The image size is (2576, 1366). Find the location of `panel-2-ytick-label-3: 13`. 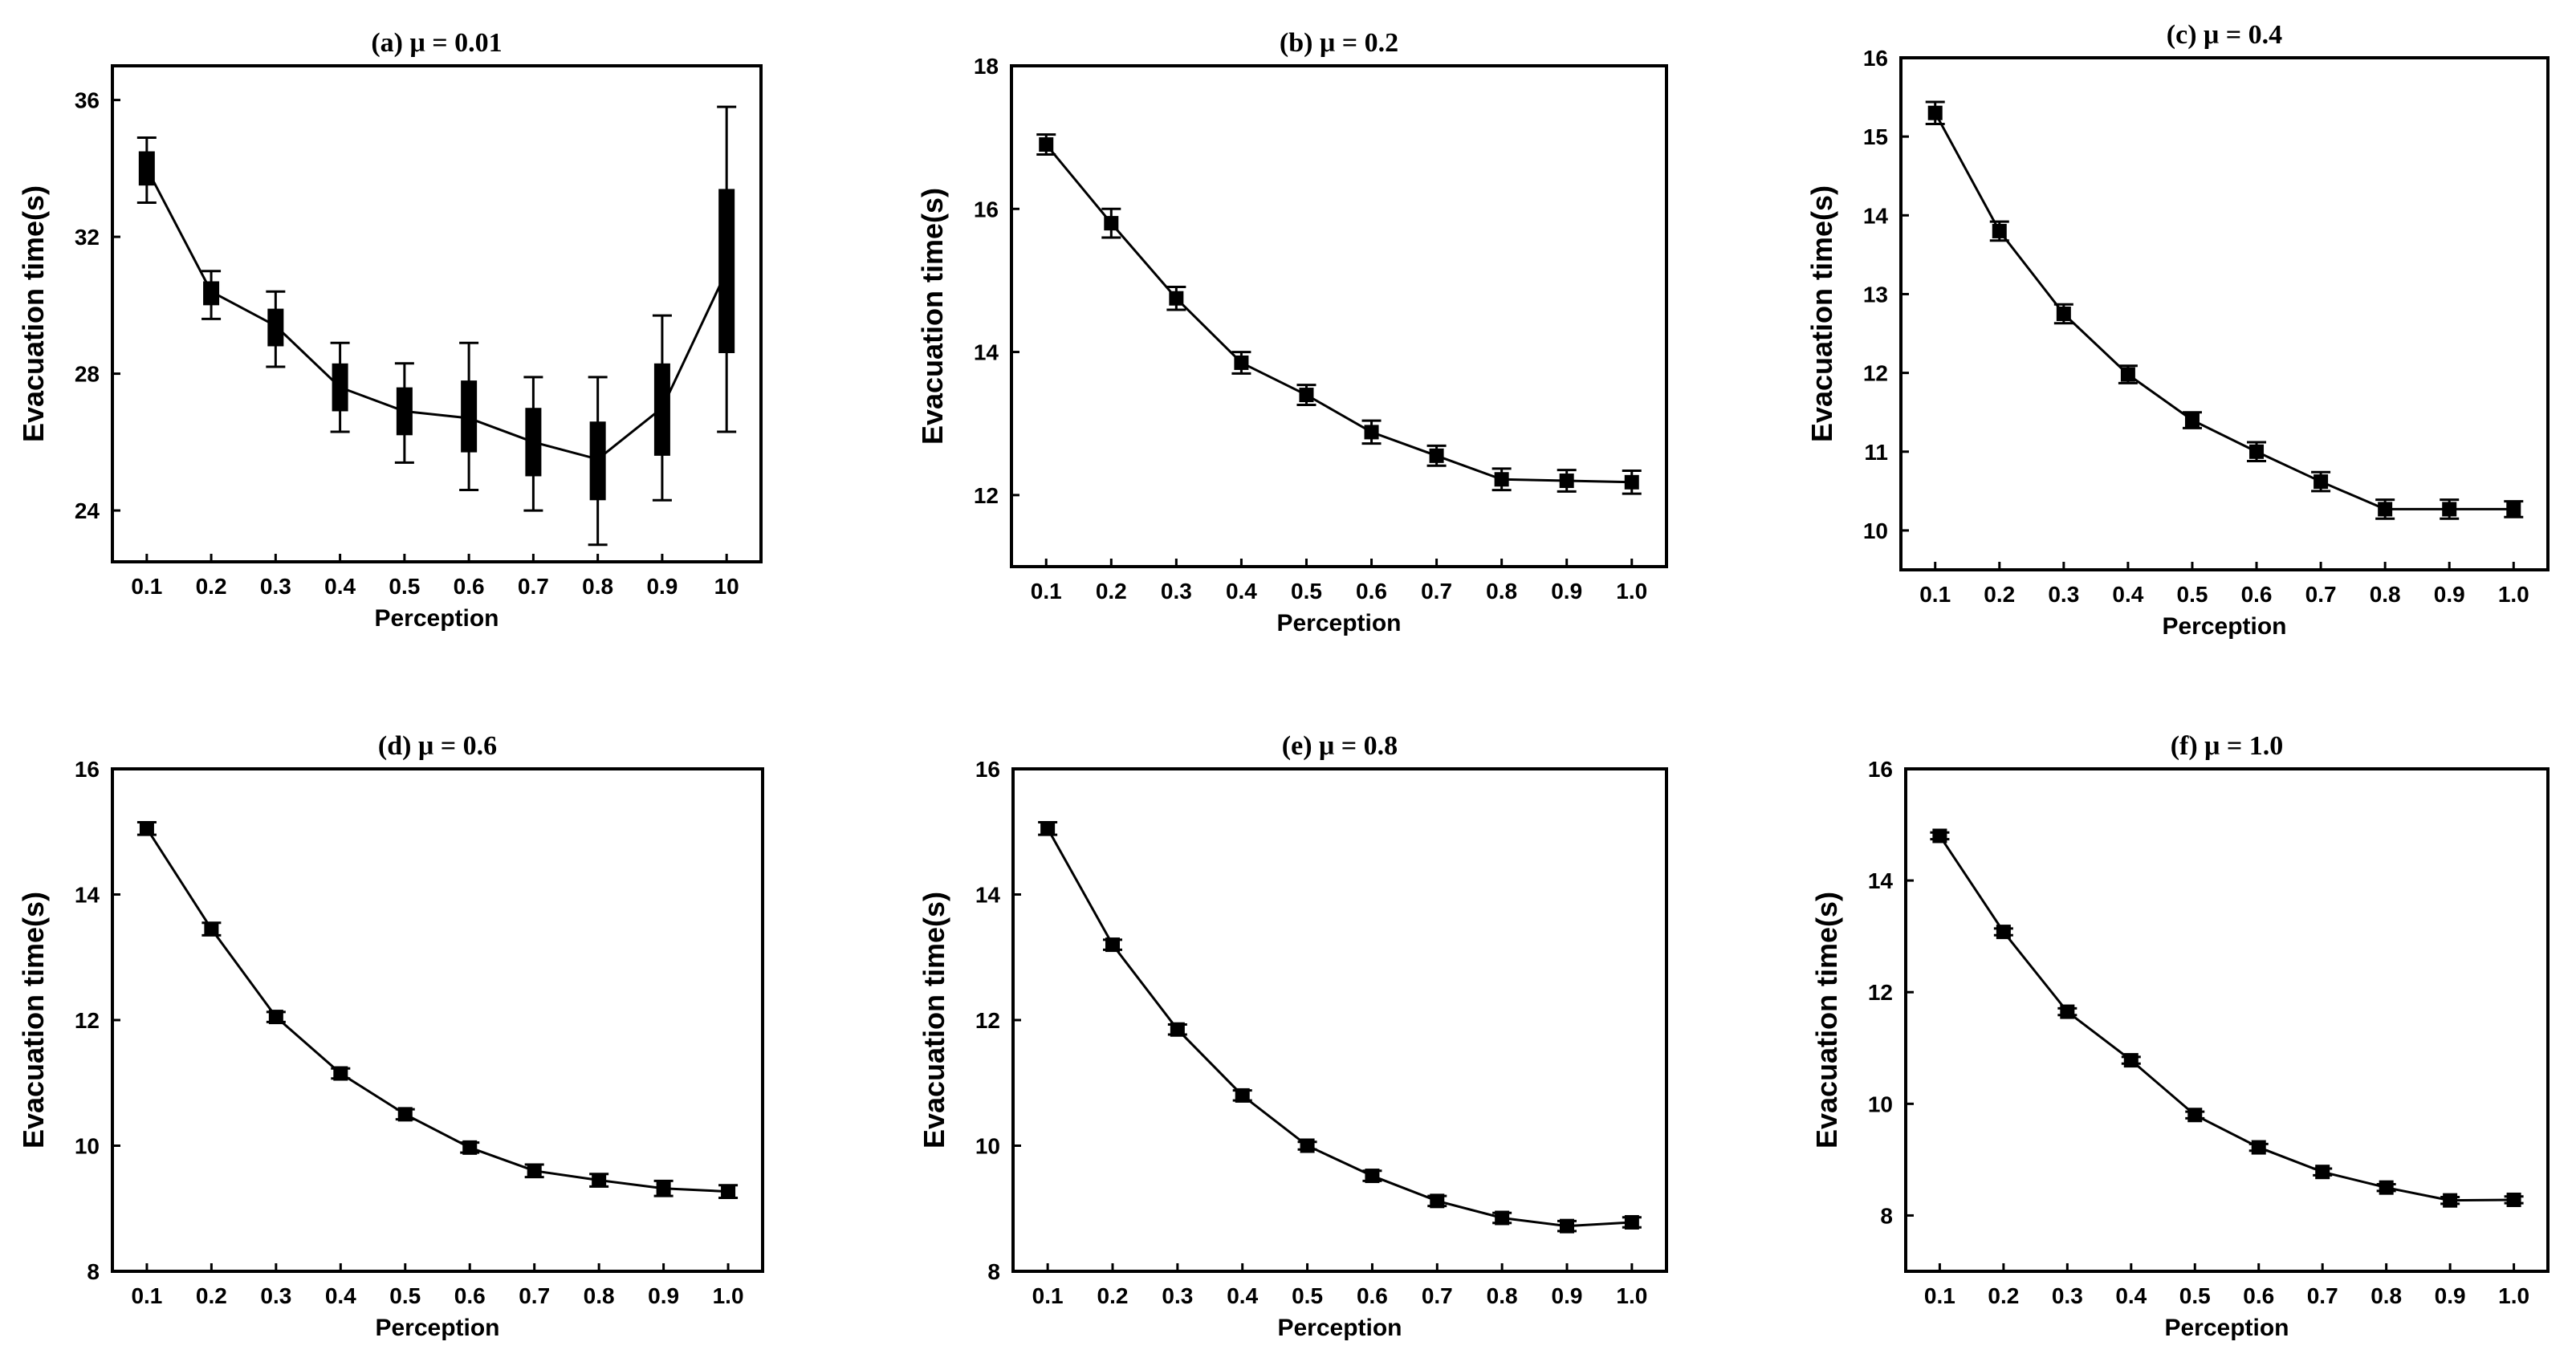

panel-2-ytick-label-3: 13 is located at coordinates (1876, 294).